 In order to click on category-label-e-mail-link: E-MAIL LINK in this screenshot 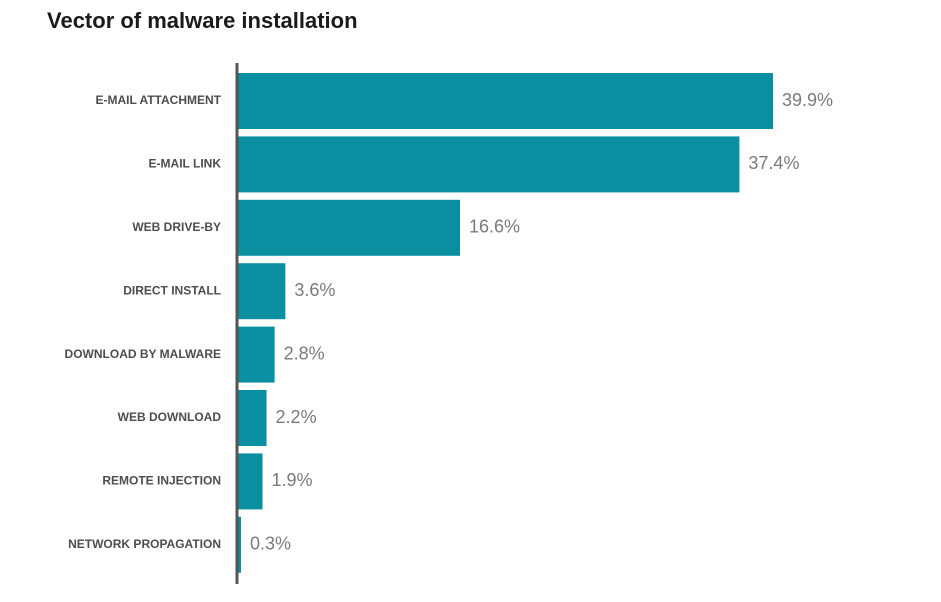, I will do `click(185, 164)`.